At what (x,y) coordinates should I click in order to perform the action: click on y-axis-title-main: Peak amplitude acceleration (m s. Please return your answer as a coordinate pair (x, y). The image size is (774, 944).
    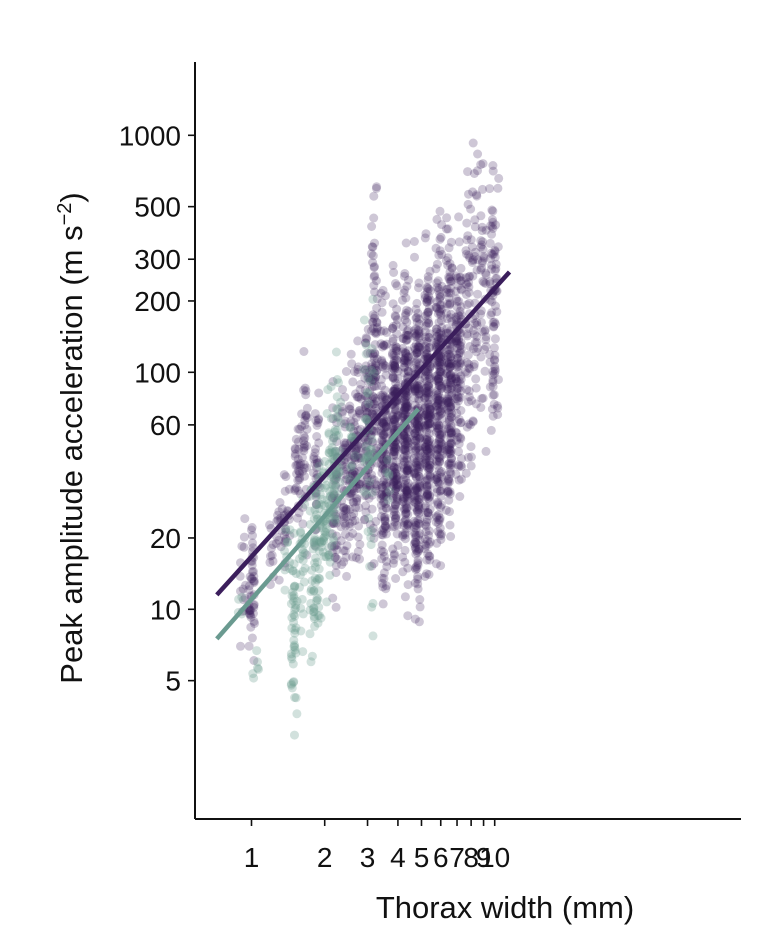
    Looking at the image, I should click on (71, 454).